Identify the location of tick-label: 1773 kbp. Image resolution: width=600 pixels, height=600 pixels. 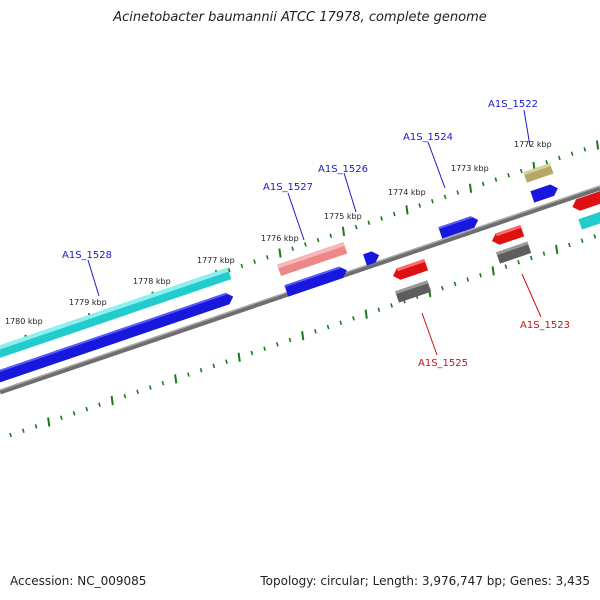
(470, 168).